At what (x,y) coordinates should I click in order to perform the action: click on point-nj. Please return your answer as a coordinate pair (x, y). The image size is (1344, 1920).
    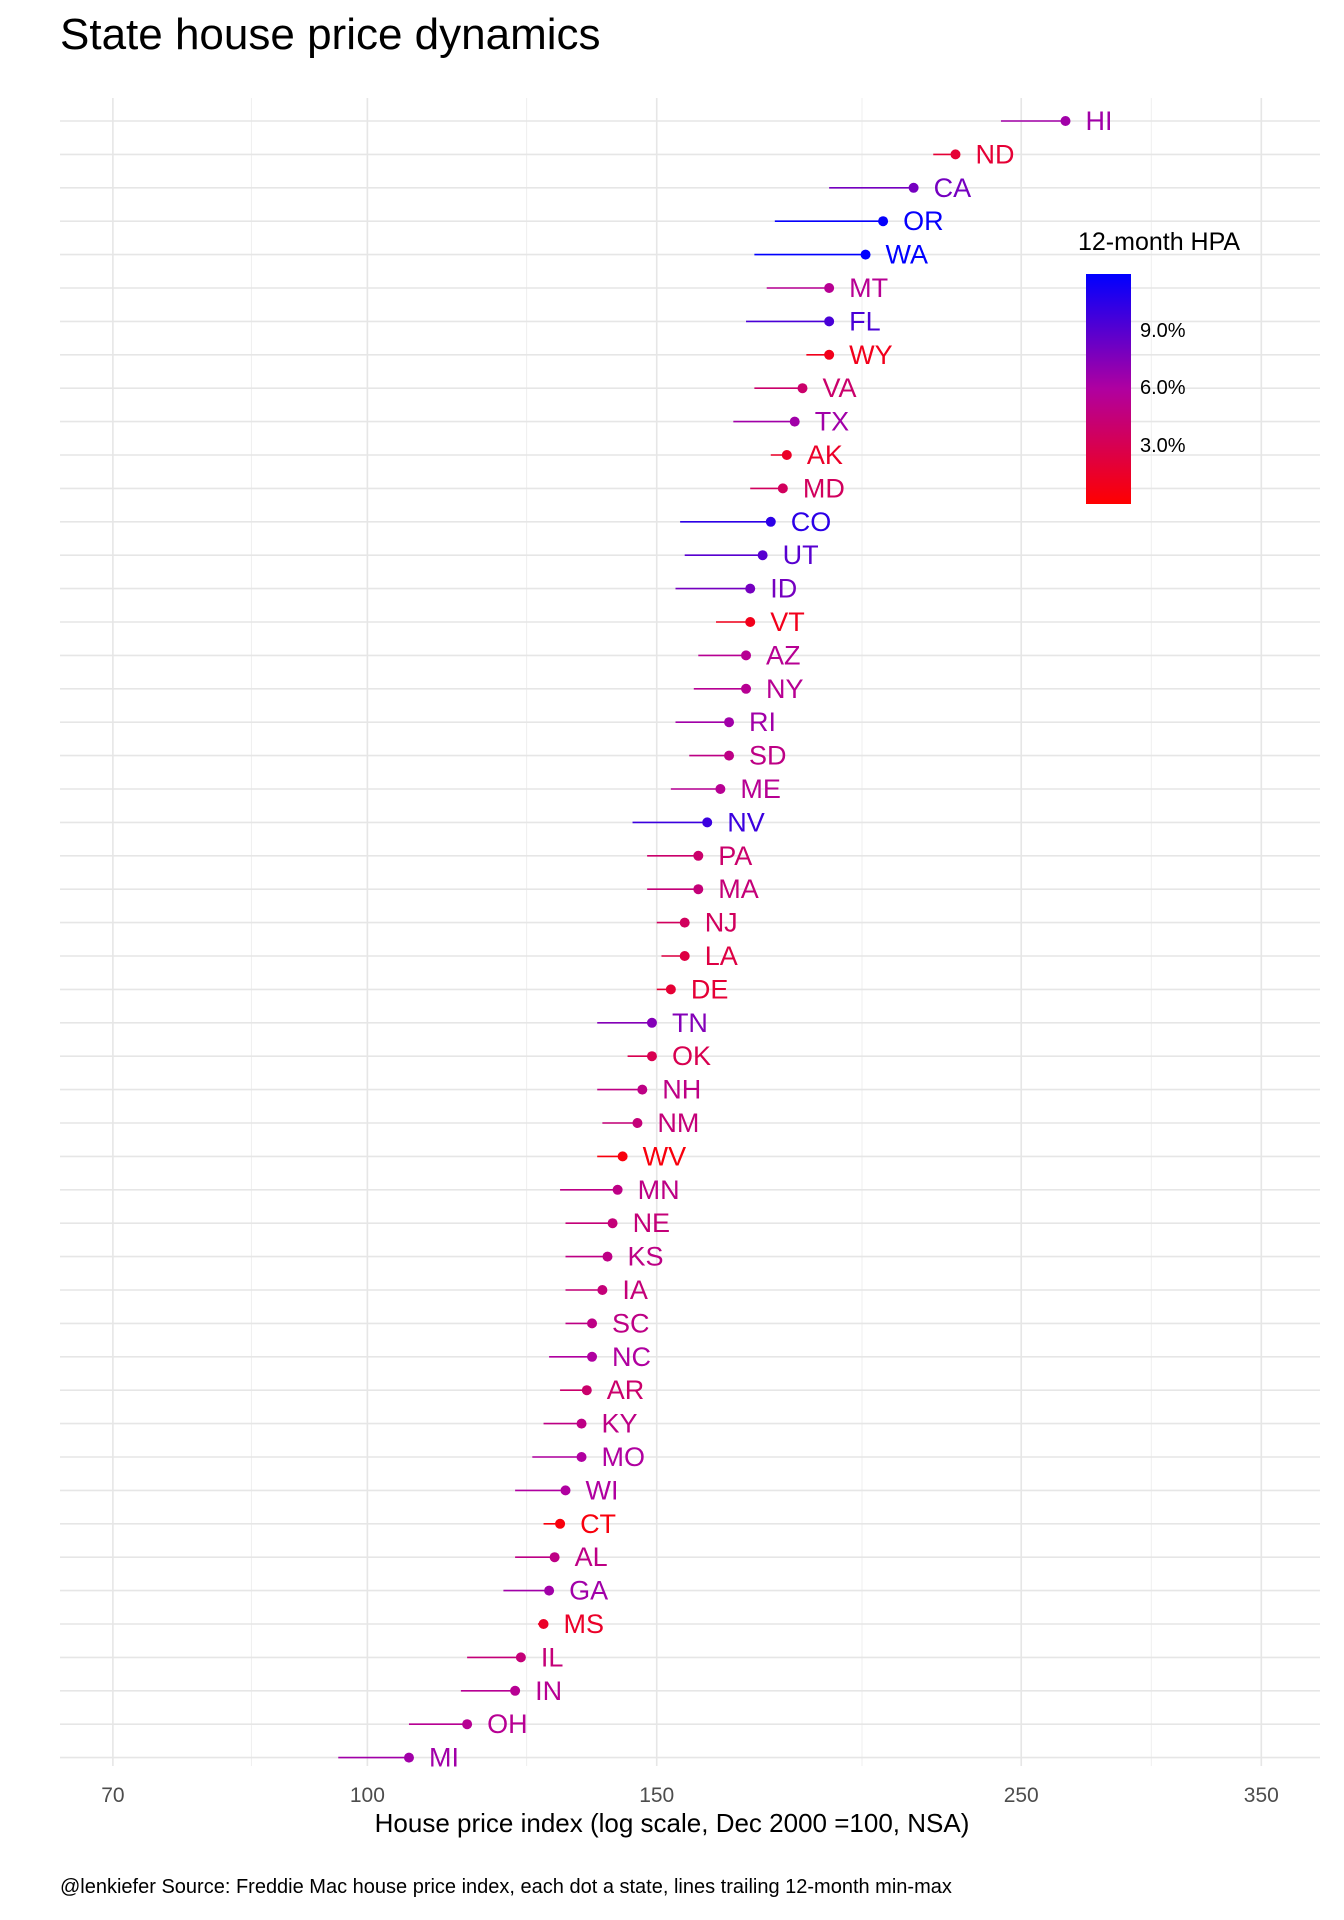
    Looking at the image, I should click on (684, 922).